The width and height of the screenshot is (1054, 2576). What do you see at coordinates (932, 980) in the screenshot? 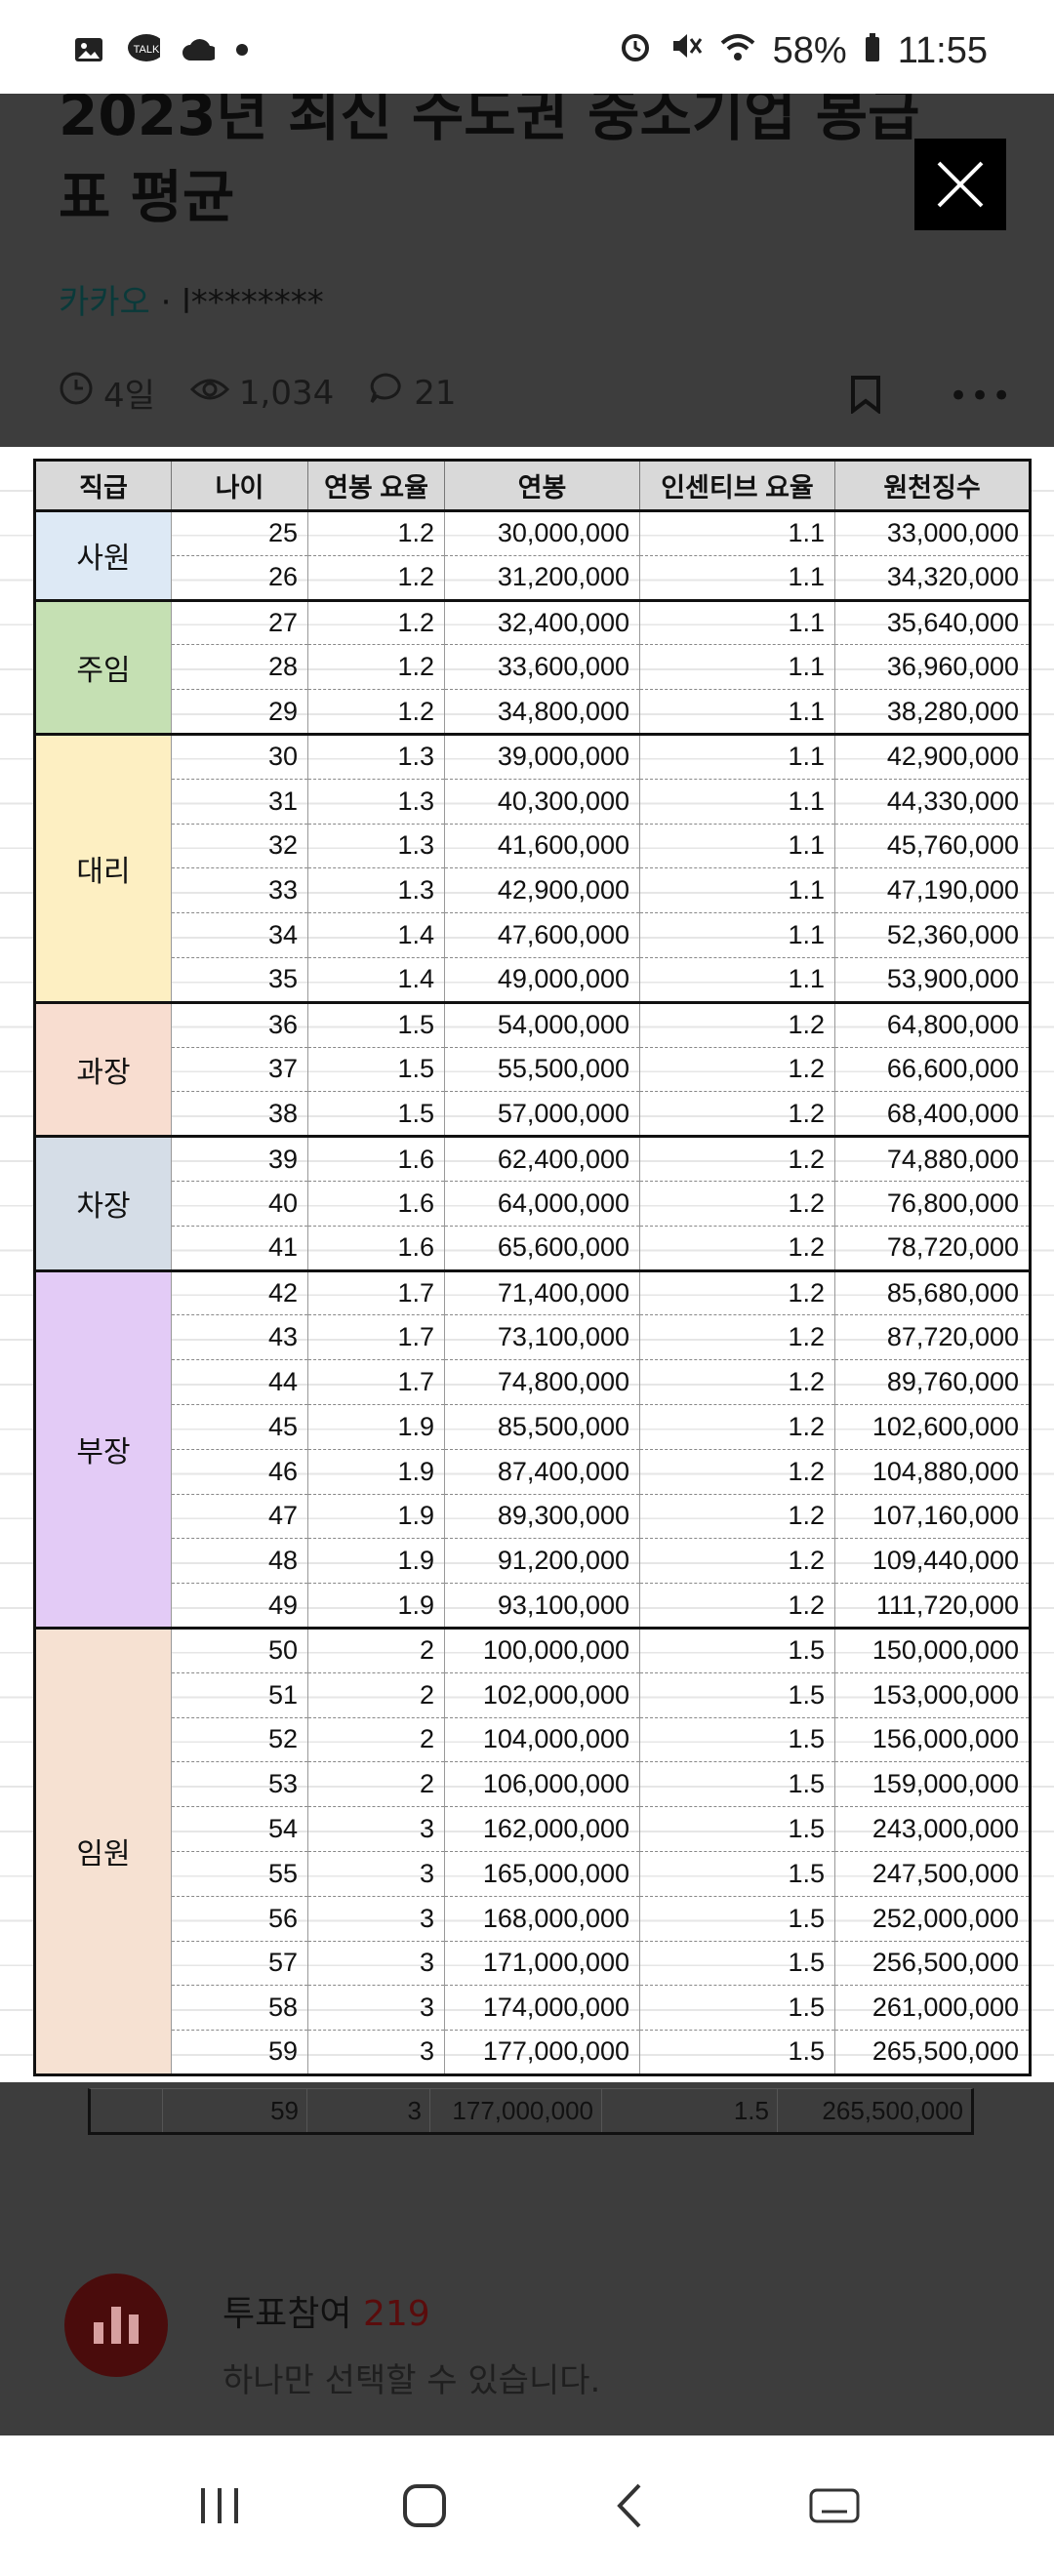
I see `table-cell: 53,900,000` at bounding box center [932, 980].